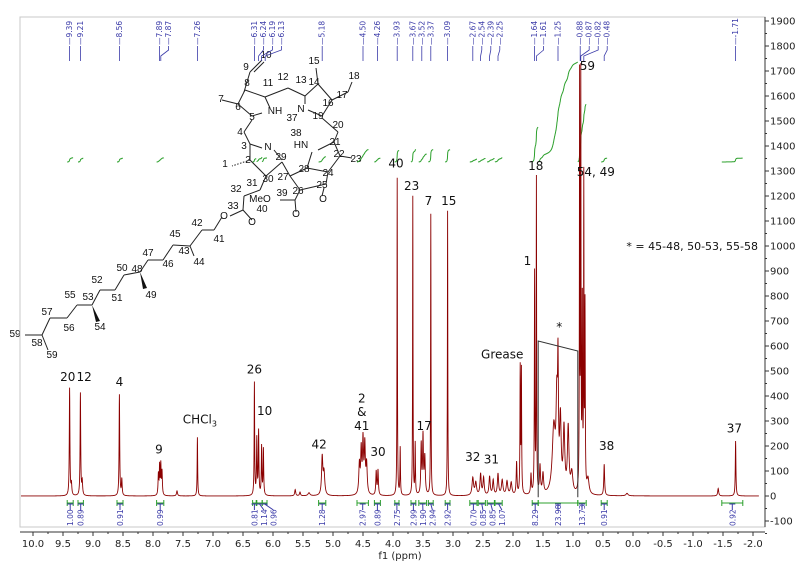 The height and width of the screenshot is (565, 800). What do you see at coordinates (528, 261) in the screenshot?
I see `peak-assignment: 1` at bounding box center [528, 261].